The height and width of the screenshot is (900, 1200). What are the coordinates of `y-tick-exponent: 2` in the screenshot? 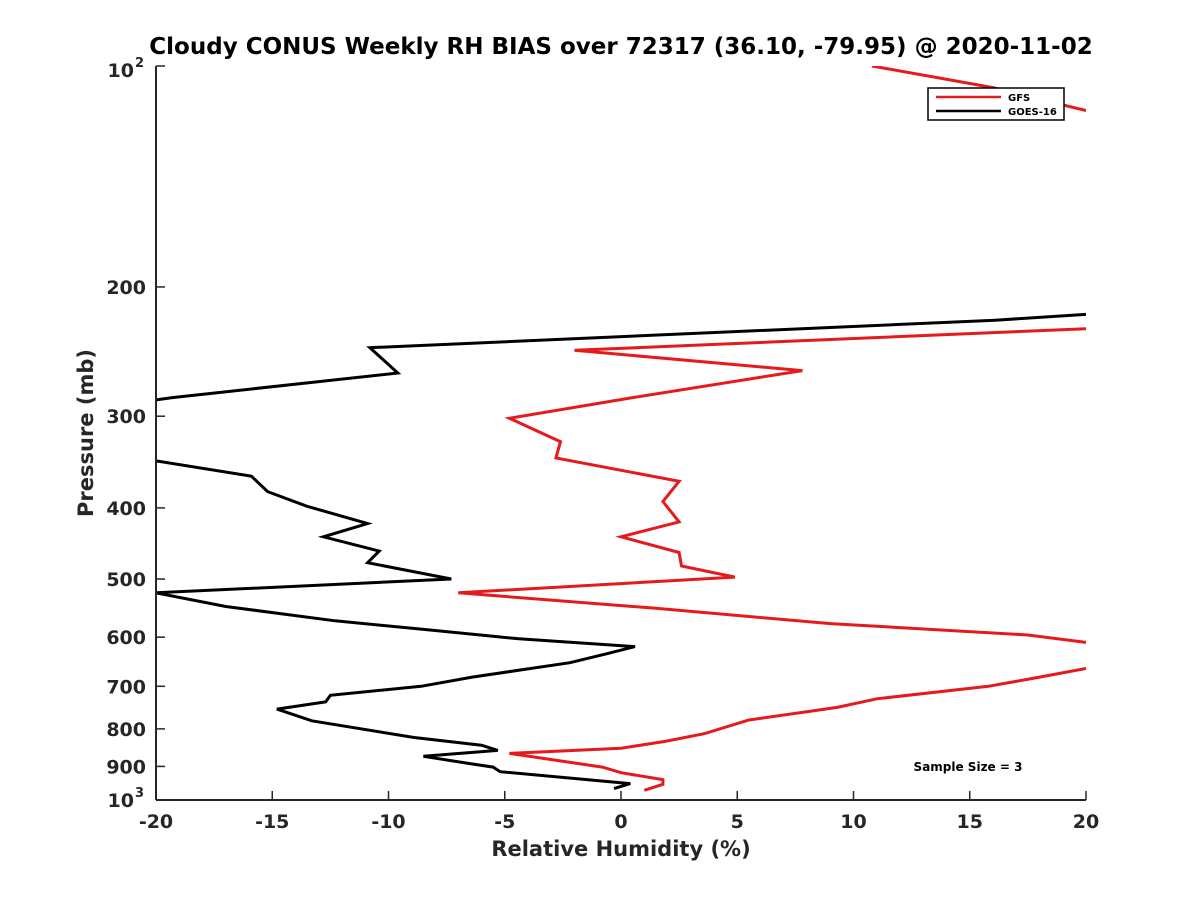 It's located at (139, 63).